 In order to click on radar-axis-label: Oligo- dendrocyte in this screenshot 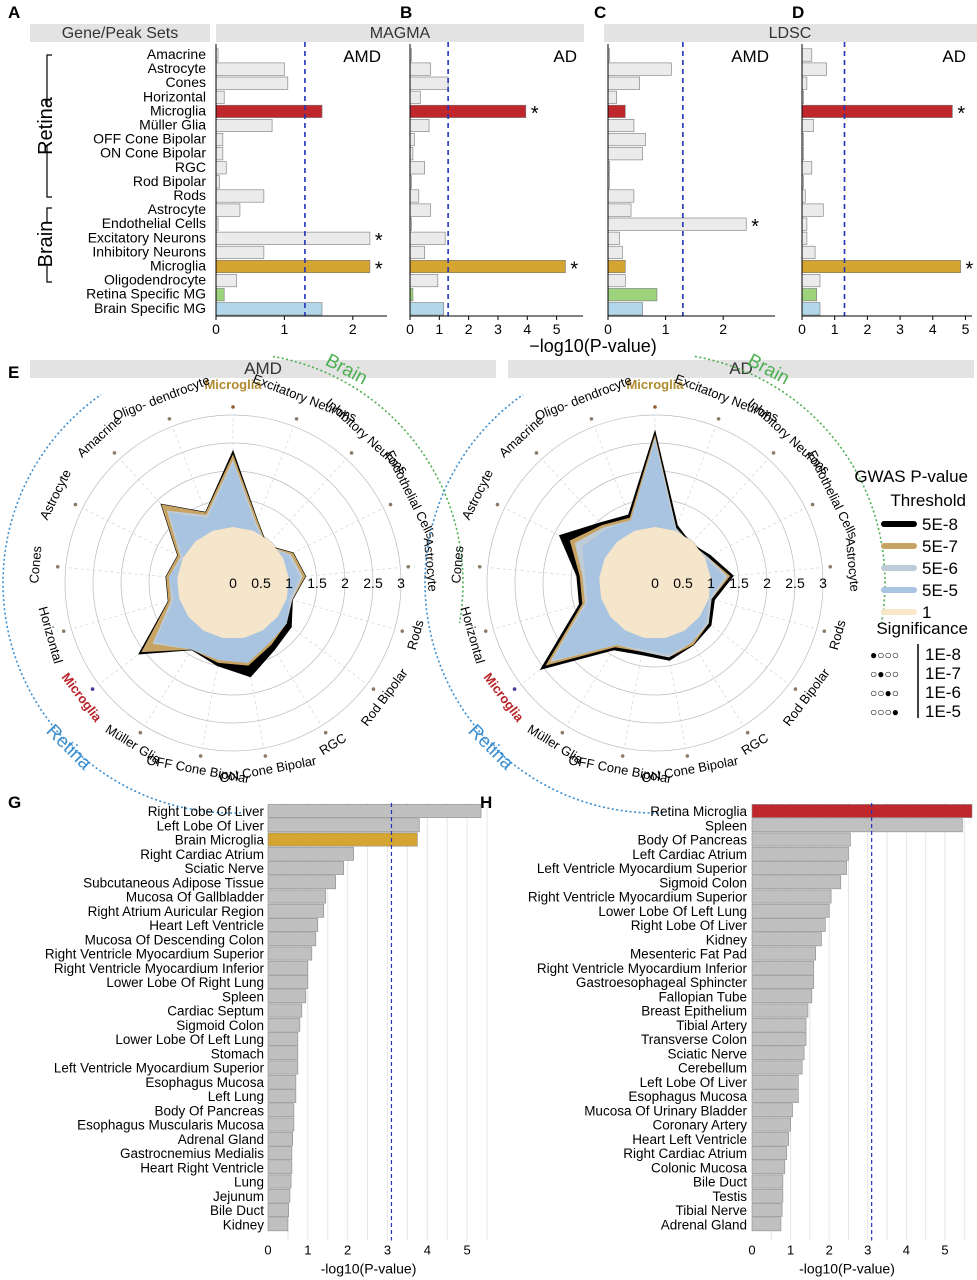, I will do `click(161, 397)`.